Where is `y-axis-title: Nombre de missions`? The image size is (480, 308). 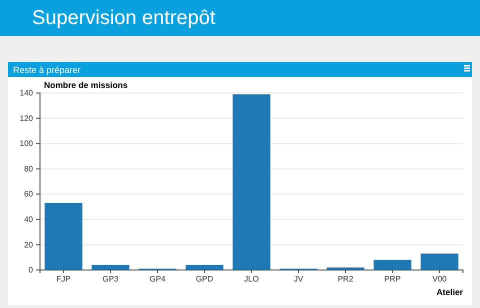
y-axis-title: Nombre de missions is located at coordinates (86, 85).